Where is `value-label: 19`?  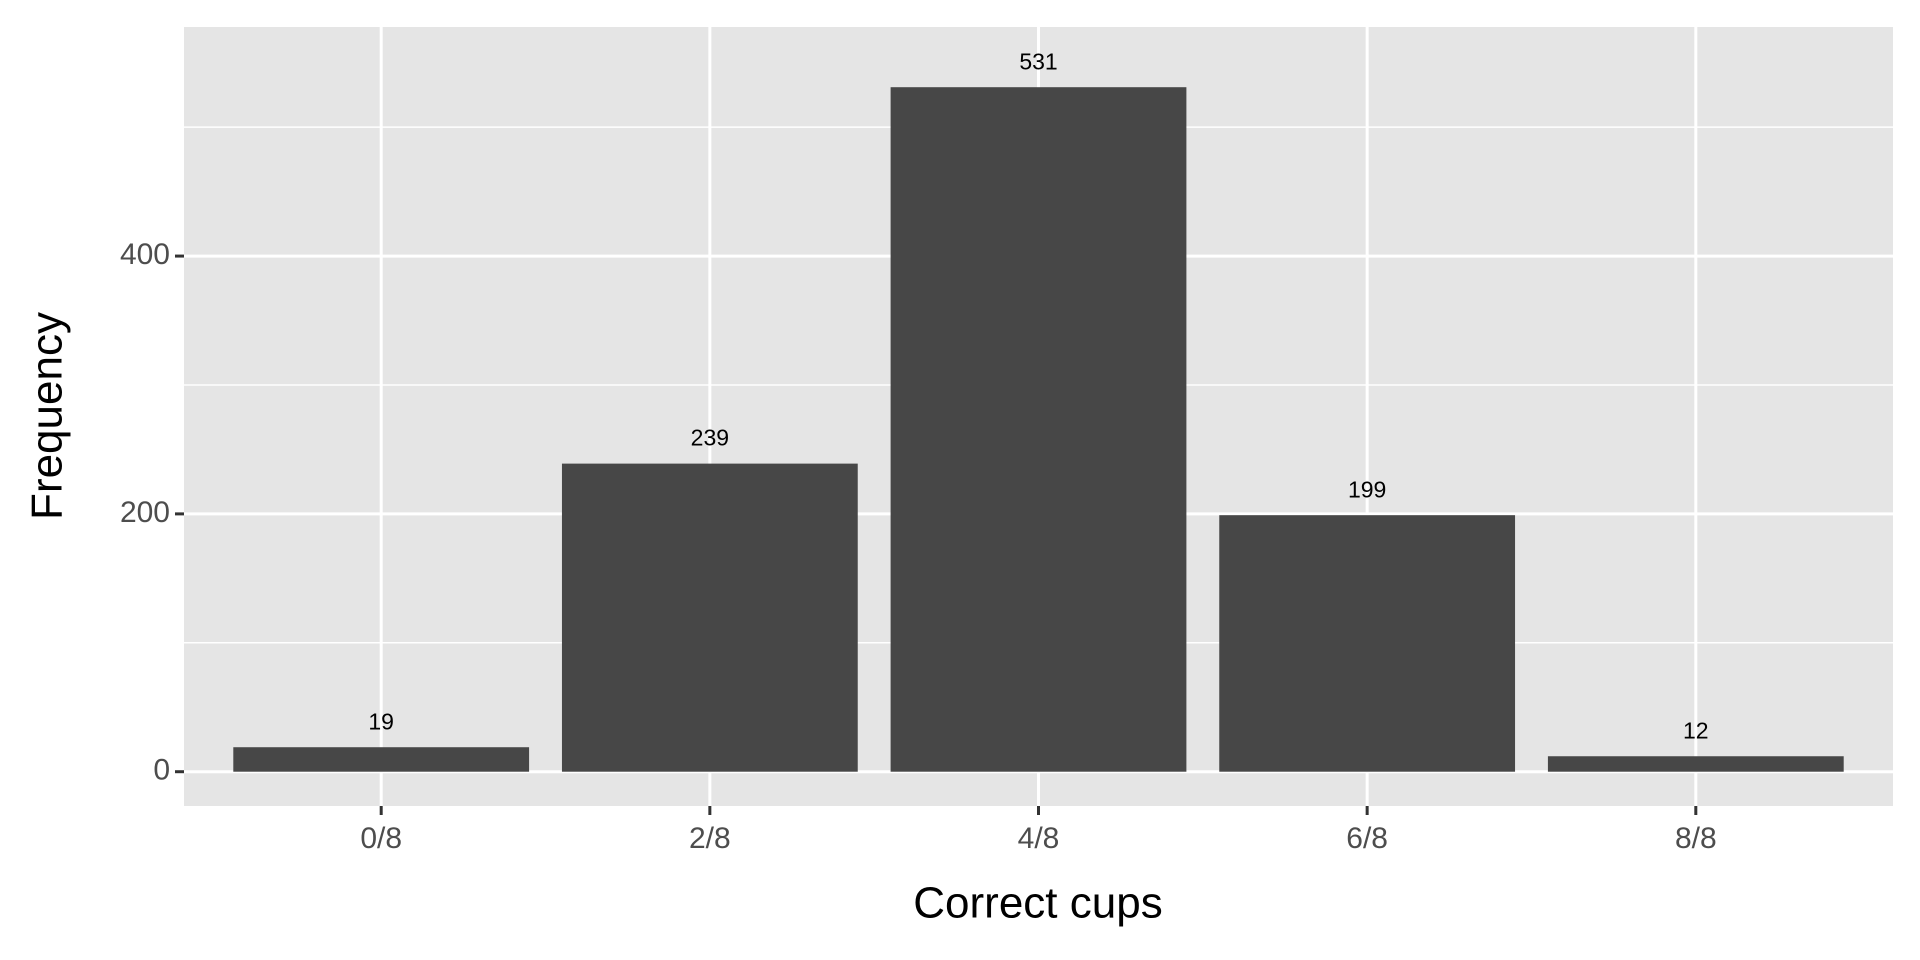 value-label: 19 is located at coordinates (381, 721).